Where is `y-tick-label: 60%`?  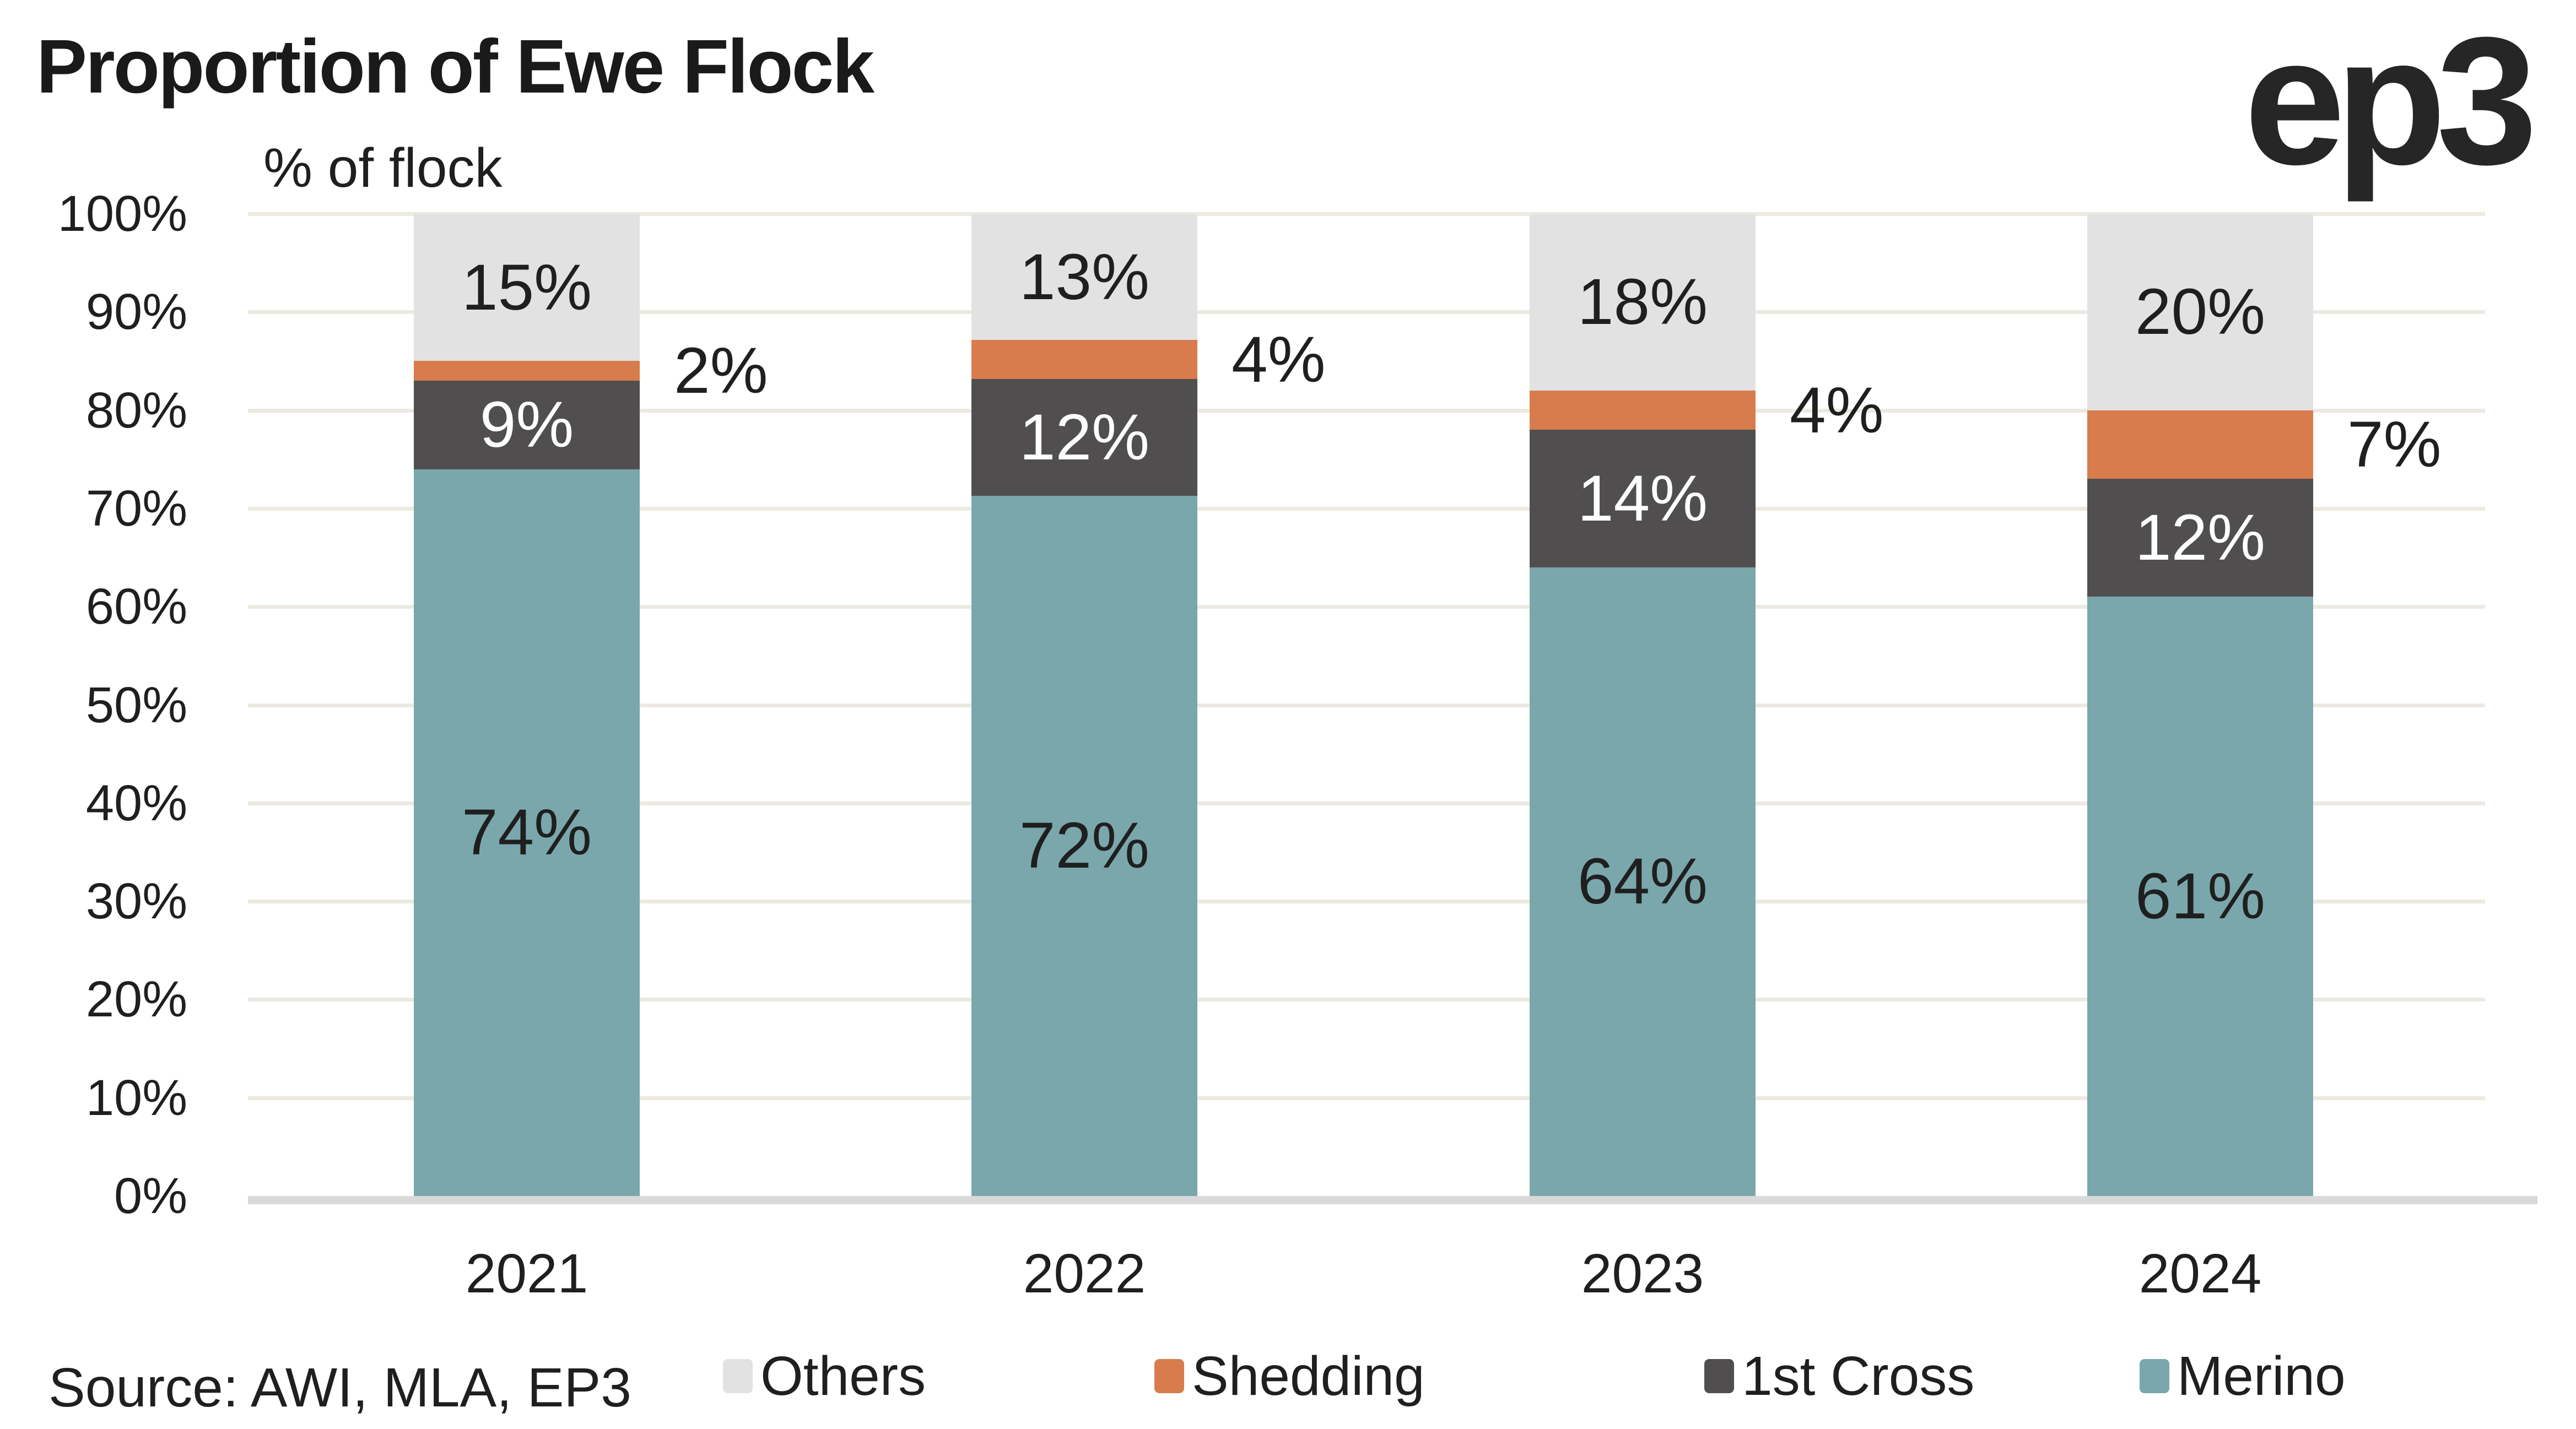 y-tick-label: 60% is located at coordinates (136, 606).